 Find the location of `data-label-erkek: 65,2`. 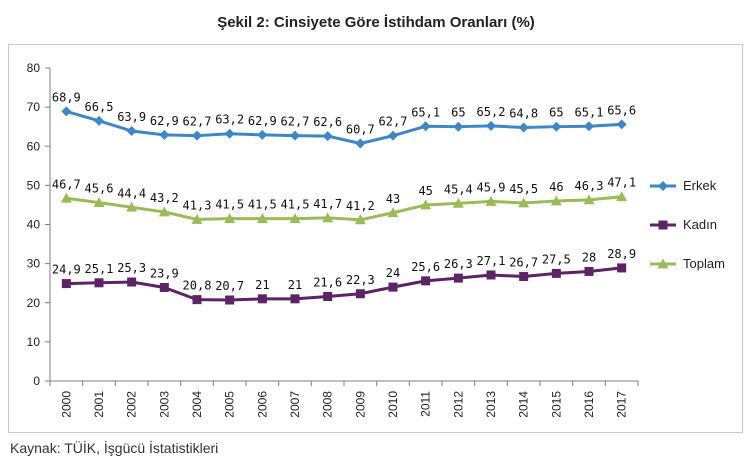

data-label-erkek: 65,2 is located at coordinates (491, 112).